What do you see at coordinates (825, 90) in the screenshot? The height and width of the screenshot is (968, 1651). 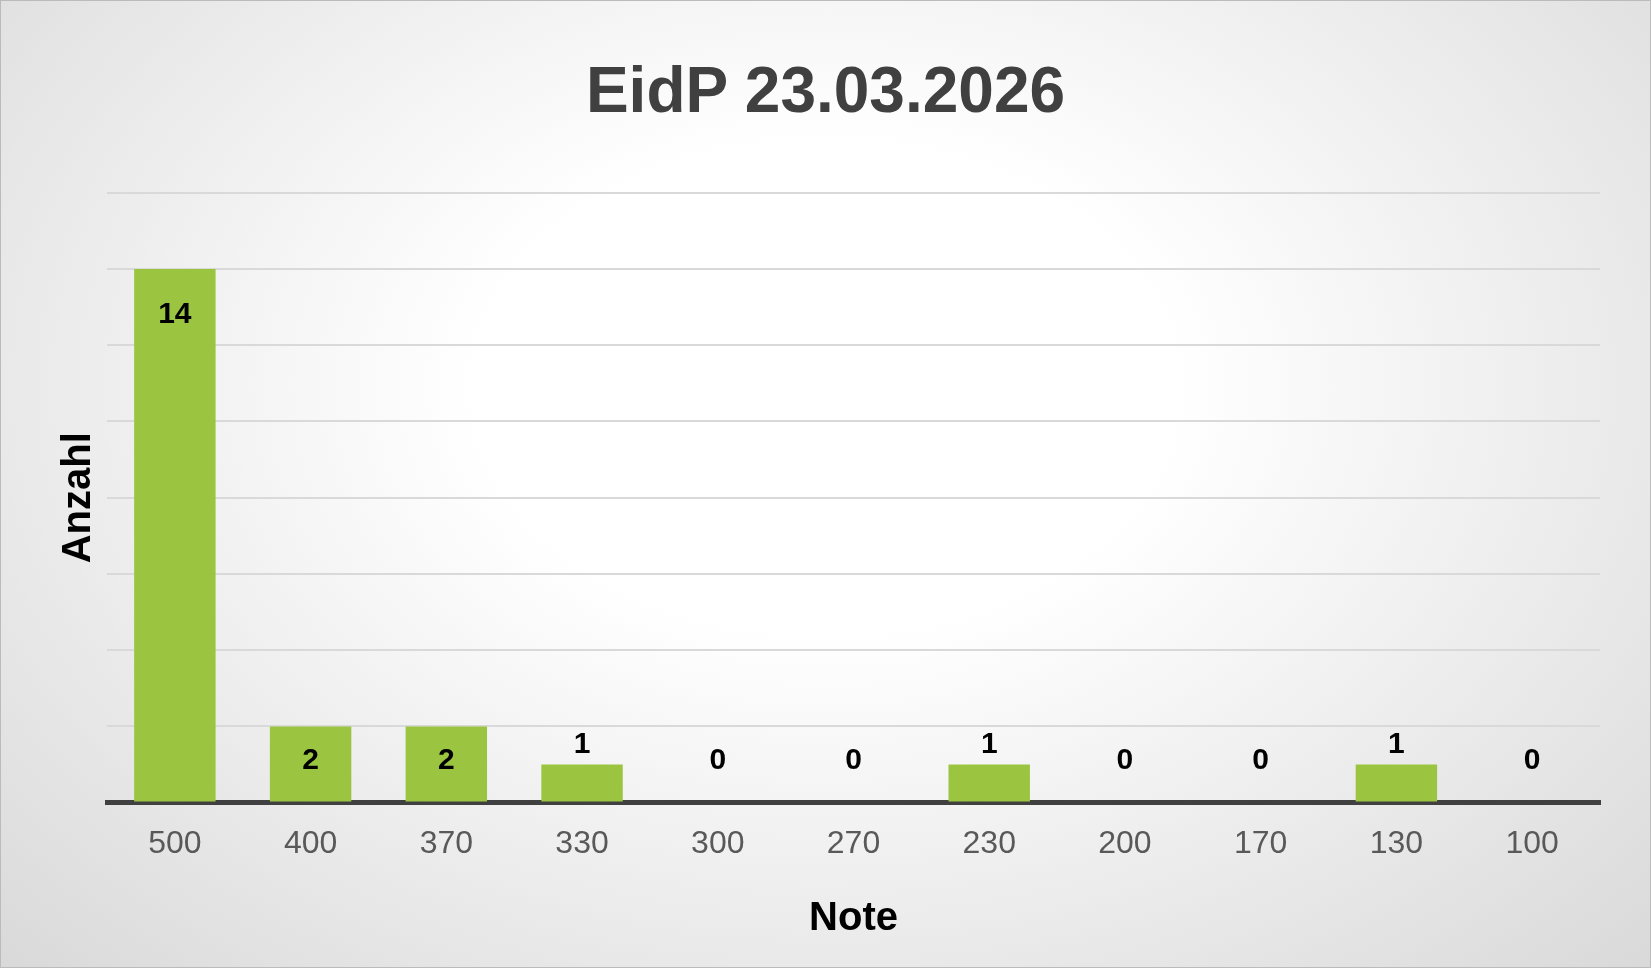 I see `chart-title: EidP 23.03.2026` at bounding box center [825, 90].